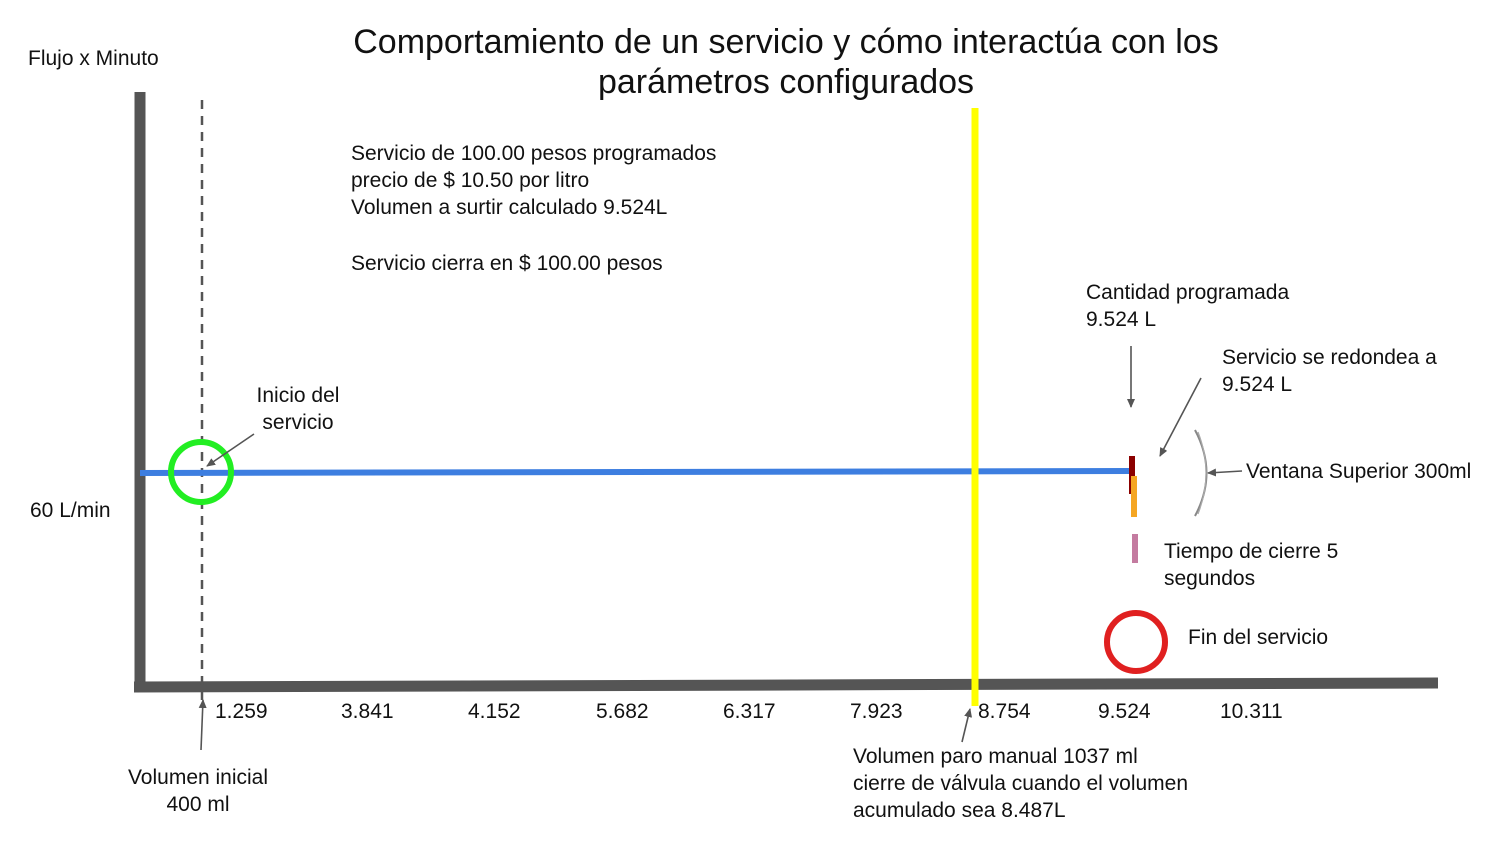 The image size is (1500, 844). What do you see at coordinates (198, 777) in the screenshot?
I see `volumen-inicial-line-1: Volumen inicial` at bounding box center [198, 777].